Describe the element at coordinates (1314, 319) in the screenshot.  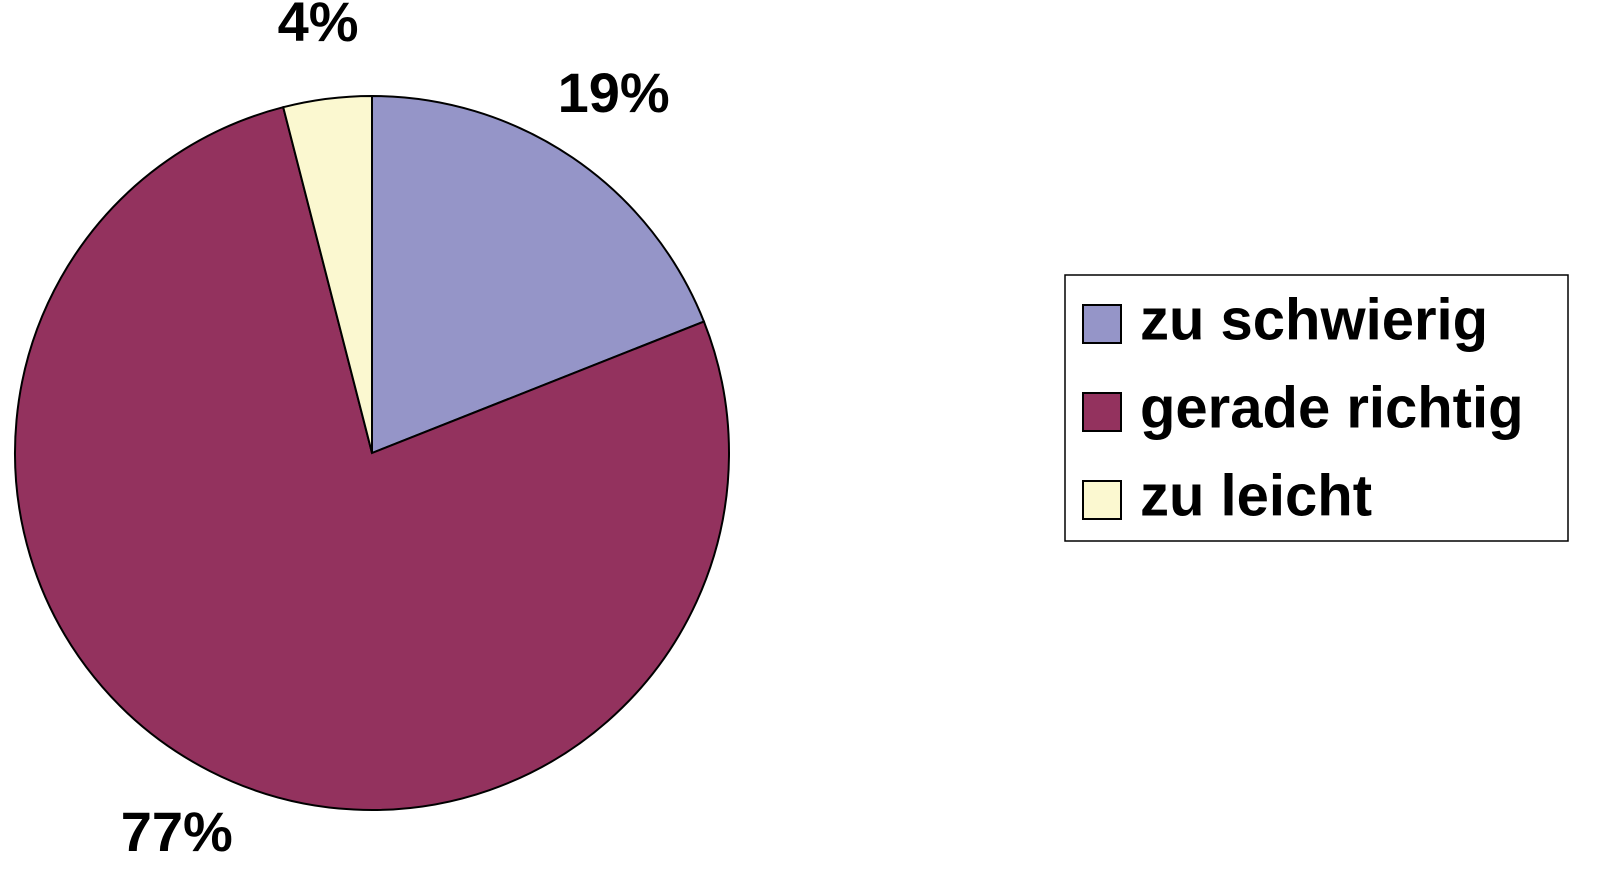
I see `legend-label: zu schwierig` at that location.